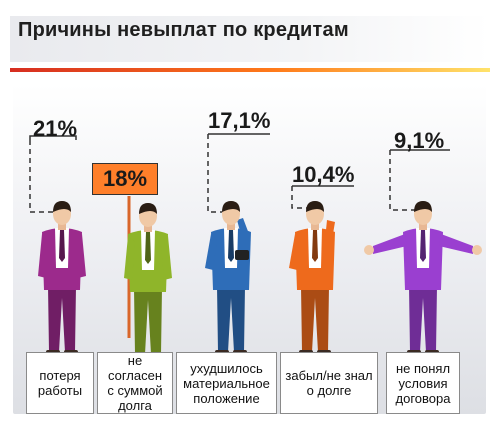 The image size is (500, 444). I want to click on value-label-4: 9,1%, so click(419, 140).